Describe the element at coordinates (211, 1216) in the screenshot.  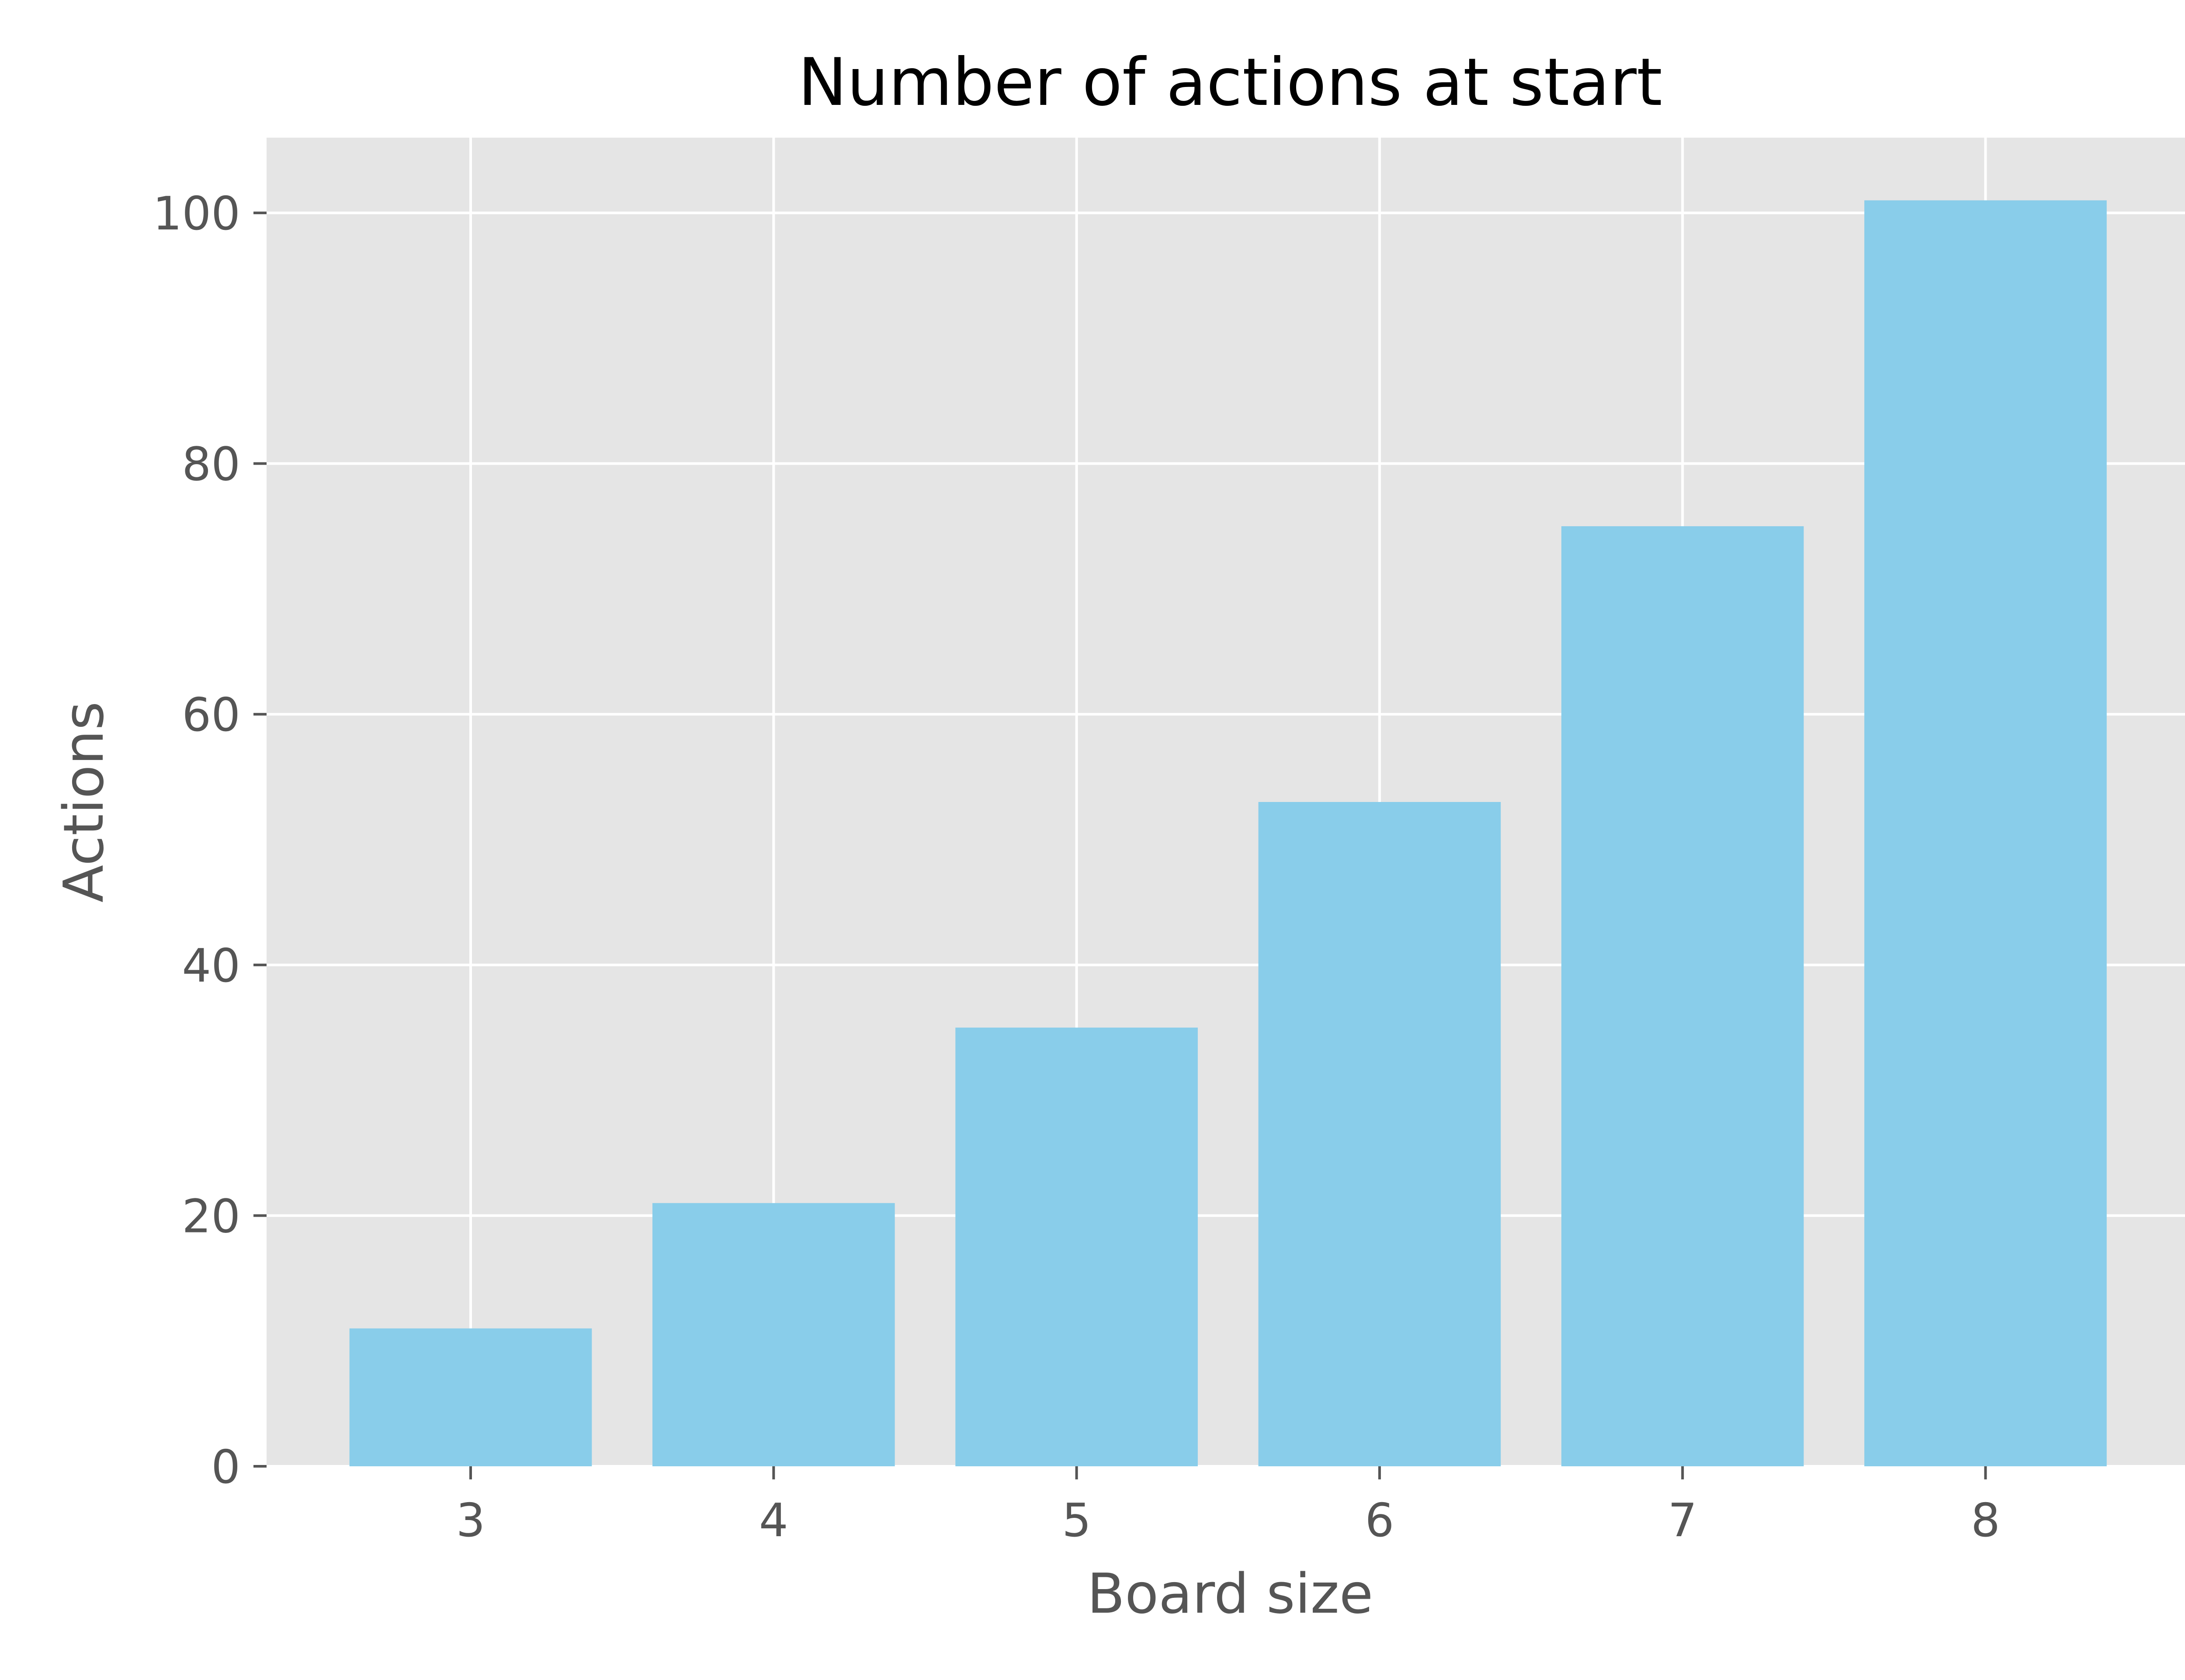
I see `y-tick-label: 20` at that location.